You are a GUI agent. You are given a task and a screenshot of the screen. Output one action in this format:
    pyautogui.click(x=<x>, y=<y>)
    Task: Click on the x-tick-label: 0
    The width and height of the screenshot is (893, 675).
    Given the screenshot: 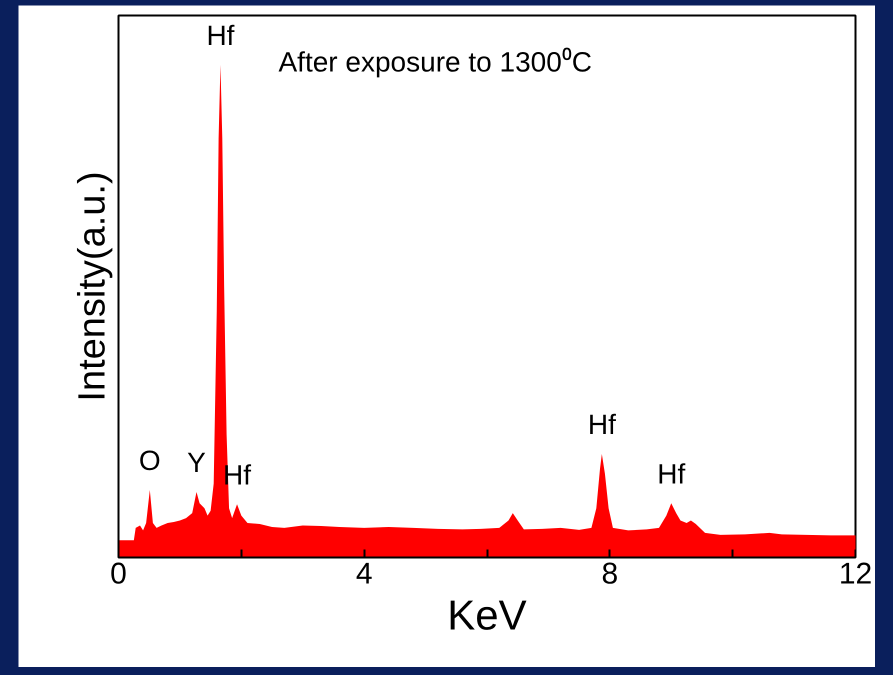 What is the action you would take?
    pyautogui.click(x=118, y=574)
    